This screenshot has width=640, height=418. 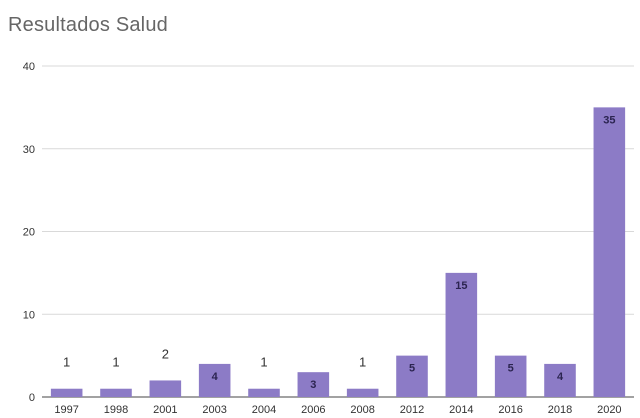 I want to click on bar-2004, so click(x=264, y=392).